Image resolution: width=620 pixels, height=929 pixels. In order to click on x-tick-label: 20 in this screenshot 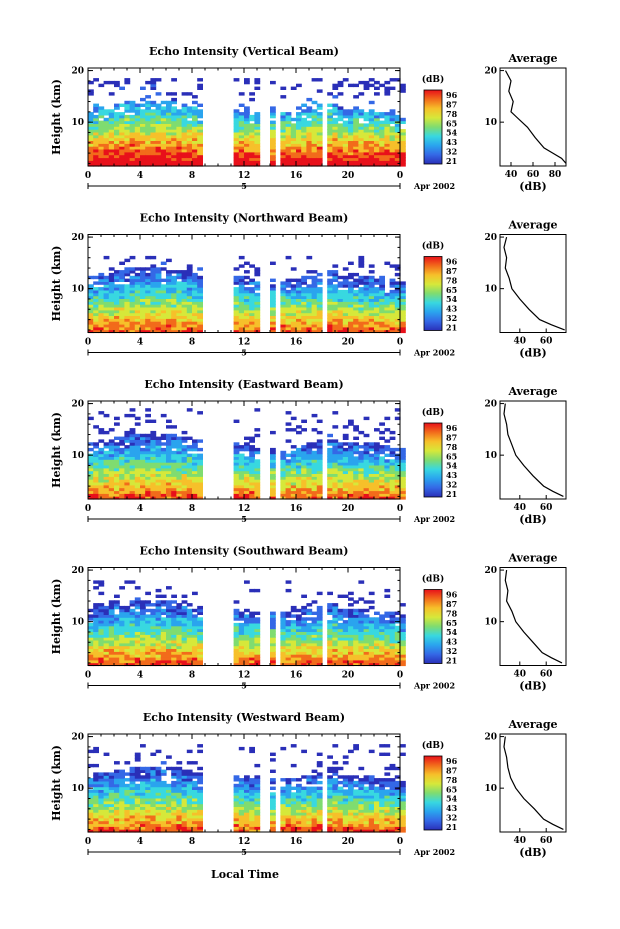, I will do `click(348, 343)`.